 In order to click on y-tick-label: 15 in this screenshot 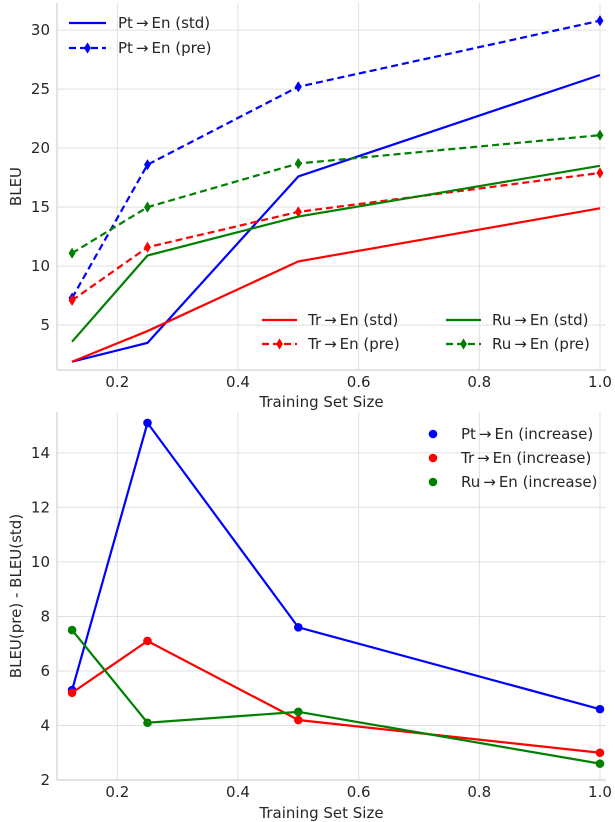, I will do `click(40, 207)`.